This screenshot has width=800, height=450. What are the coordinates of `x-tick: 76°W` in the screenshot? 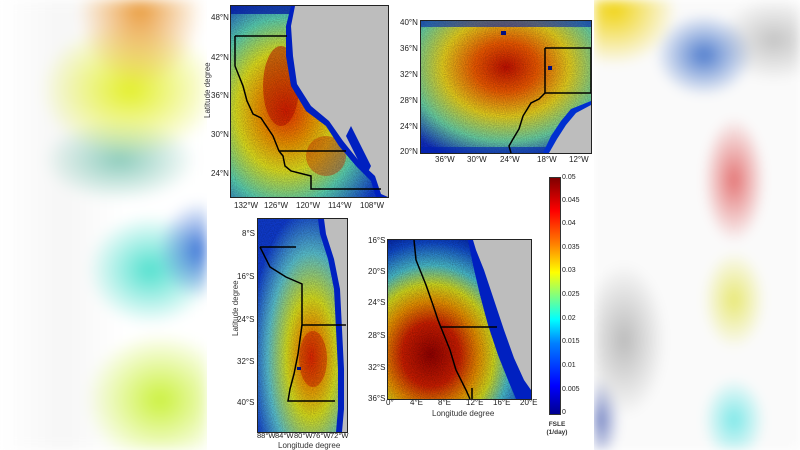 It's located at (321, 435).